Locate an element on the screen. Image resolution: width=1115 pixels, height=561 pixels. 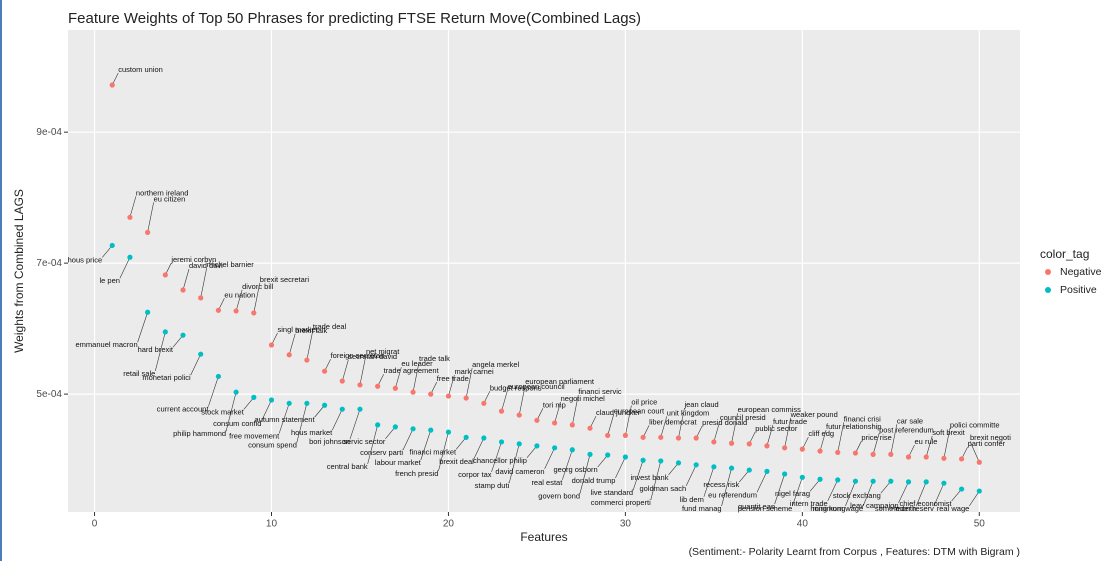
point-label: eu citizen is located at coordinates (170, 198).